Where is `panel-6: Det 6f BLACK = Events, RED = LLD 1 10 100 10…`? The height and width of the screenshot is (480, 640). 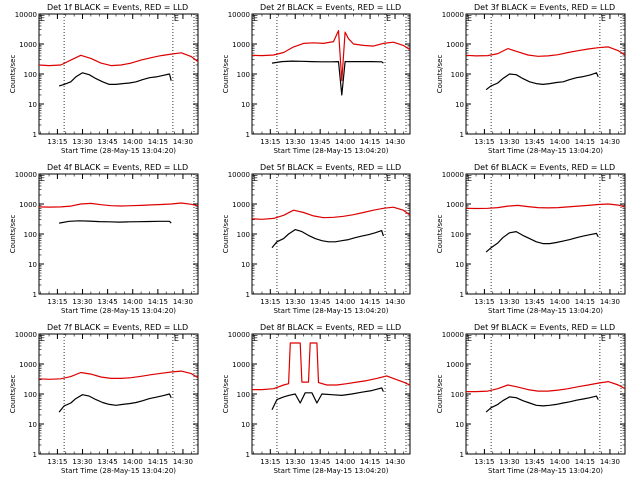
panel-6: Det 6f BLACK = Events, RED = LLD 1 10 100 10… is located at coordinates (531, 239).